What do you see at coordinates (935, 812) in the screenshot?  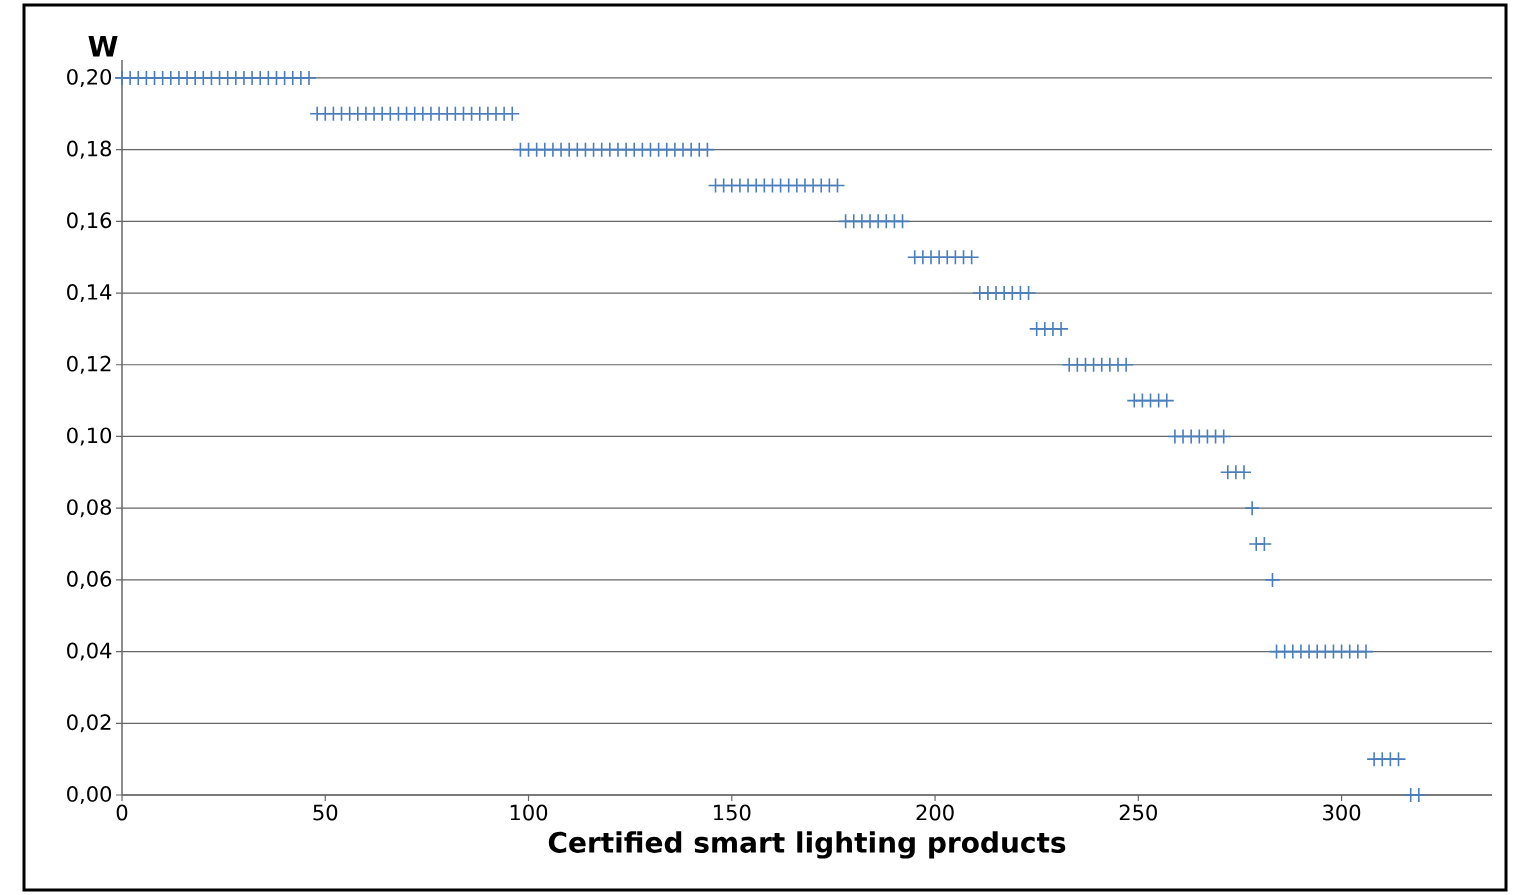 I see `x-tick-label: 200` at bounding box center [935, 812].